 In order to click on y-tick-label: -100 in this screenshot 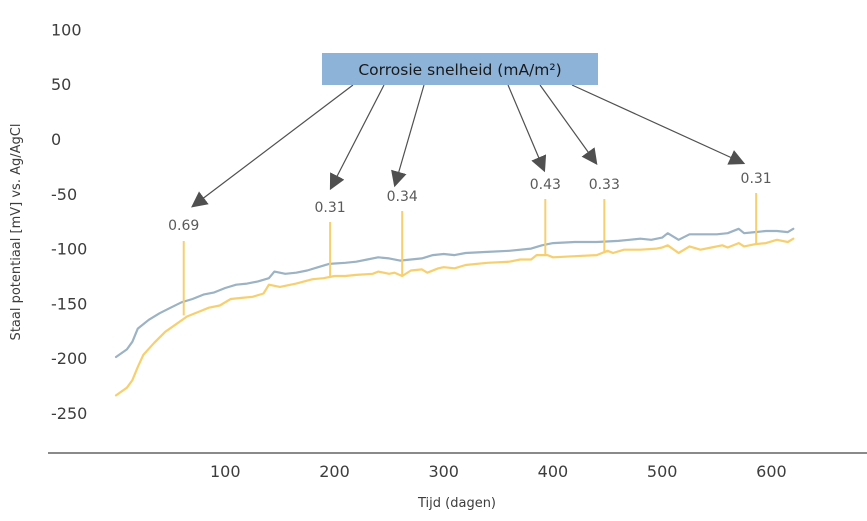, I will do `click(69, 249)`.